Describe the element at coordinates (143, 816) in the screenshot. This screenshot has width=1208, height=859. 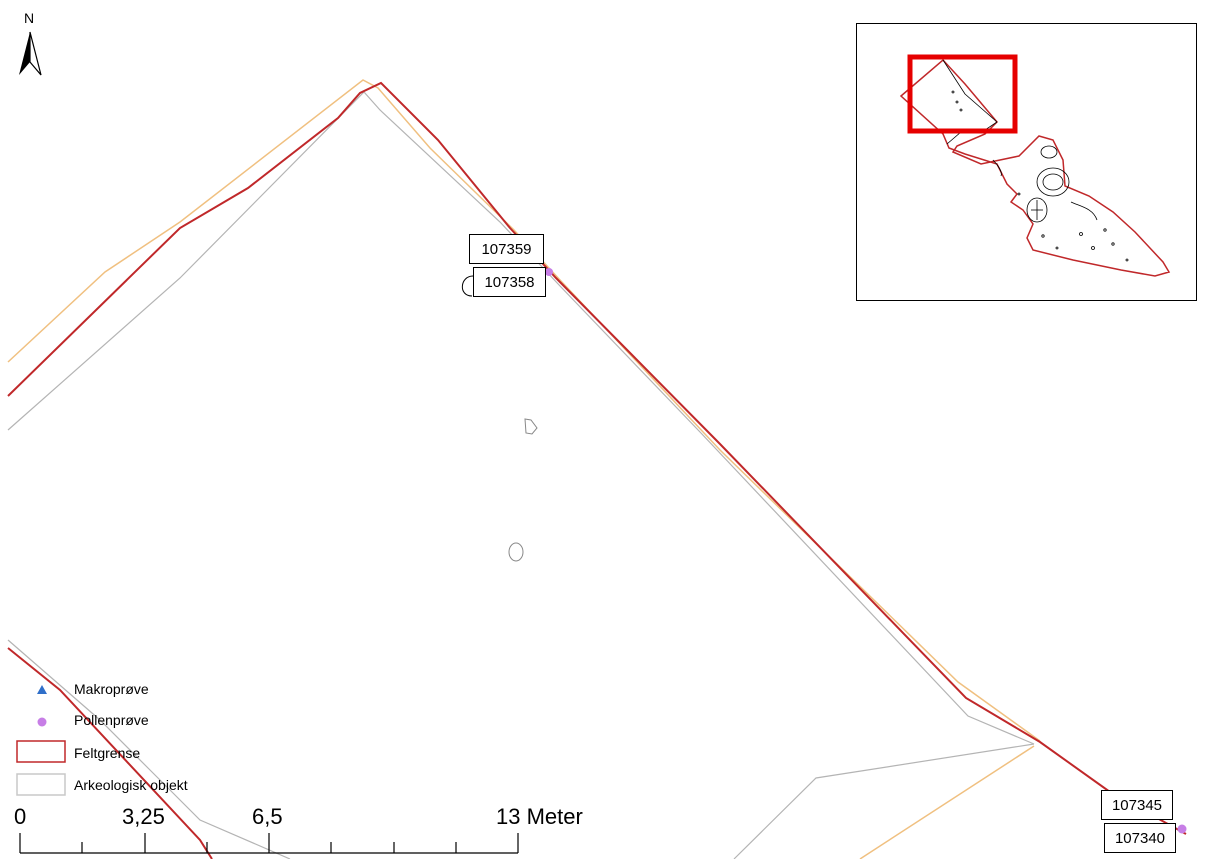
I see `scale-label-3-25: 3,25` at that location.